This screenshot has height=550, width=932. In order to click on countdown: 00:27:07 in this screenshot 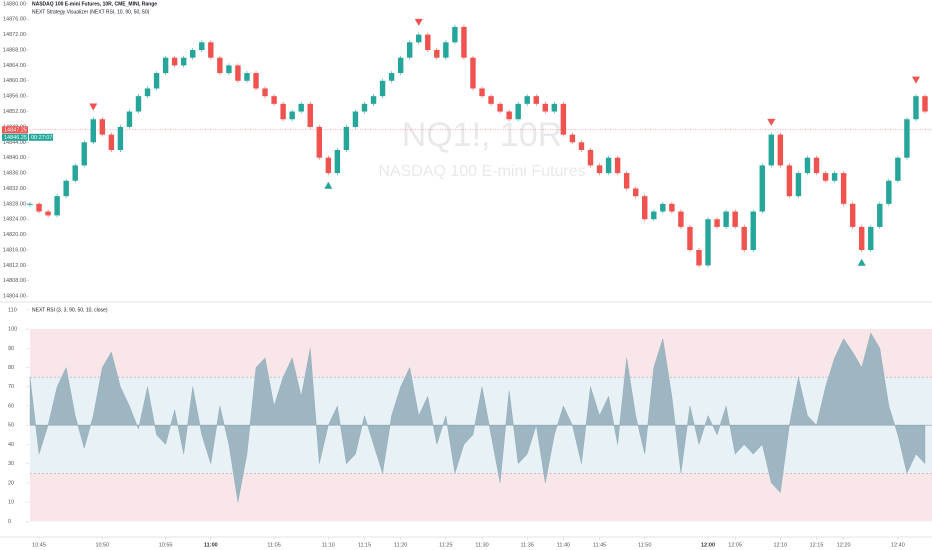, I will do `click(41, 138)`.